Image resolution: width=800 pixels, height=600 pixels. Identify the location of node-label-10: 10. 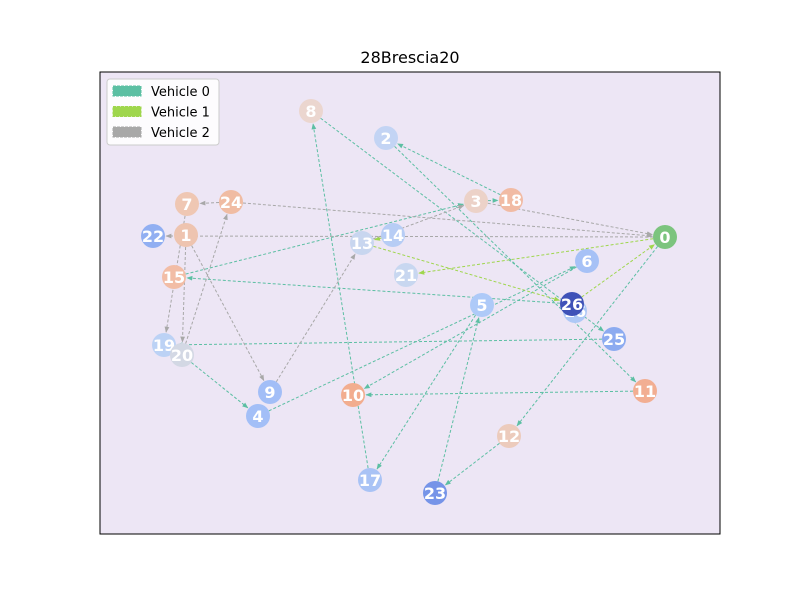
(353, 395).